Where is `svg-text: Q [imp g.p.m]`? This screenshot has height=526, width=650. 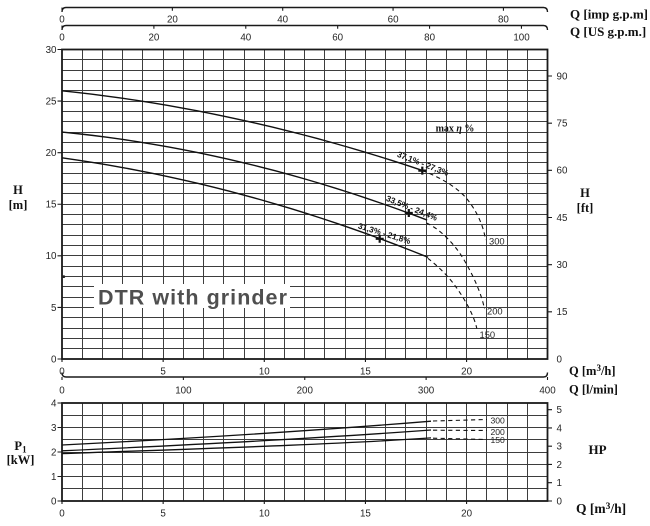 svg-text: Q [imp g.p.m] is located at coordinates (609, 13).